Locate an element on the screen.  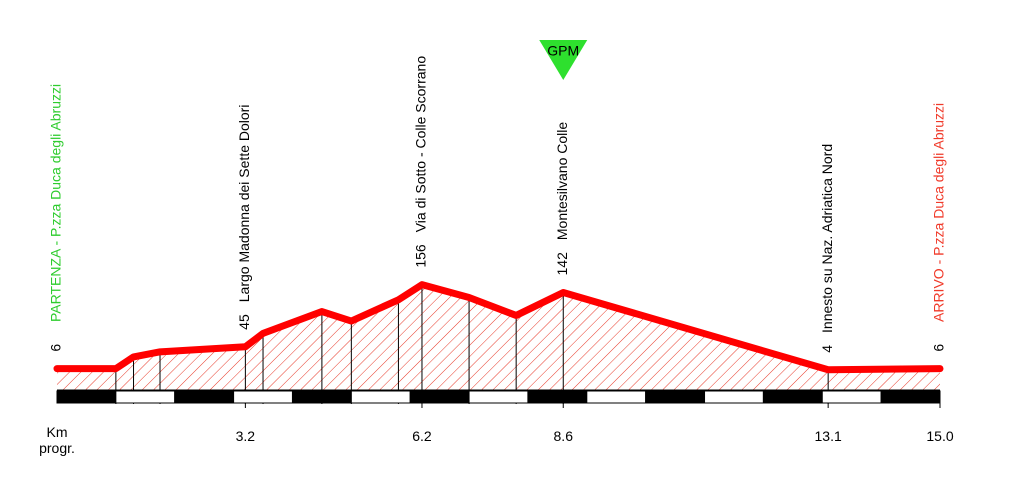
elevation-label: 4 is located at coordinates (827, 349).